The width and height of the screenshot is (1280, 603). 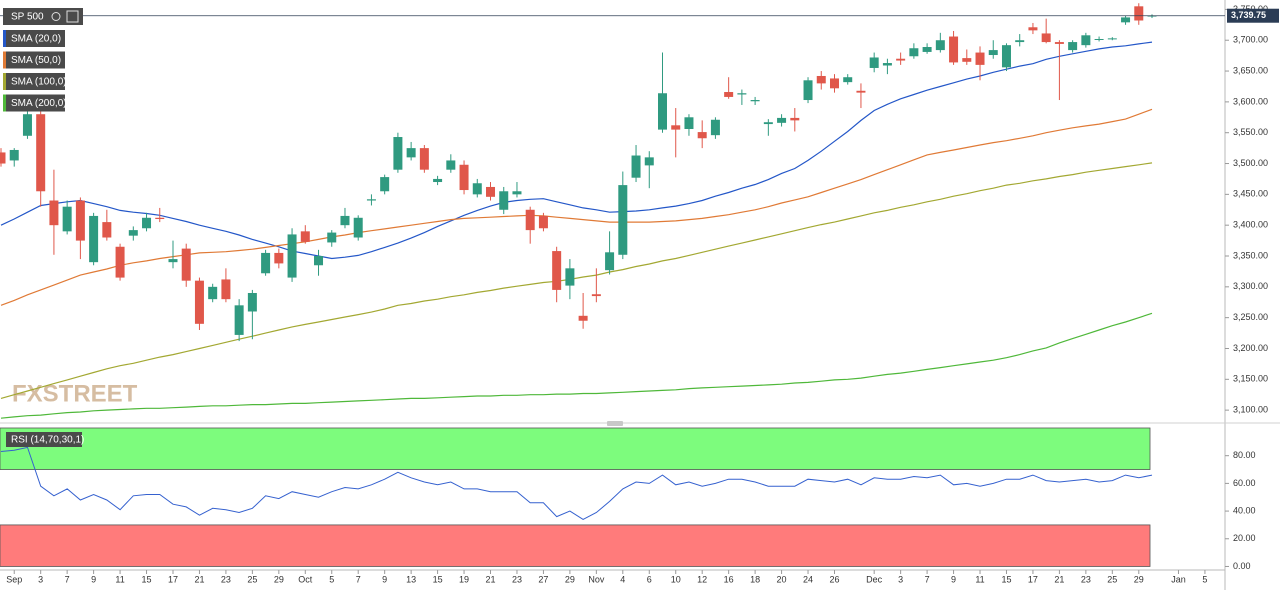 What do you see at coordinates (517, 579) in the screenshot?
I see `x-tick-label: 23` at bounding box center [517, 579].